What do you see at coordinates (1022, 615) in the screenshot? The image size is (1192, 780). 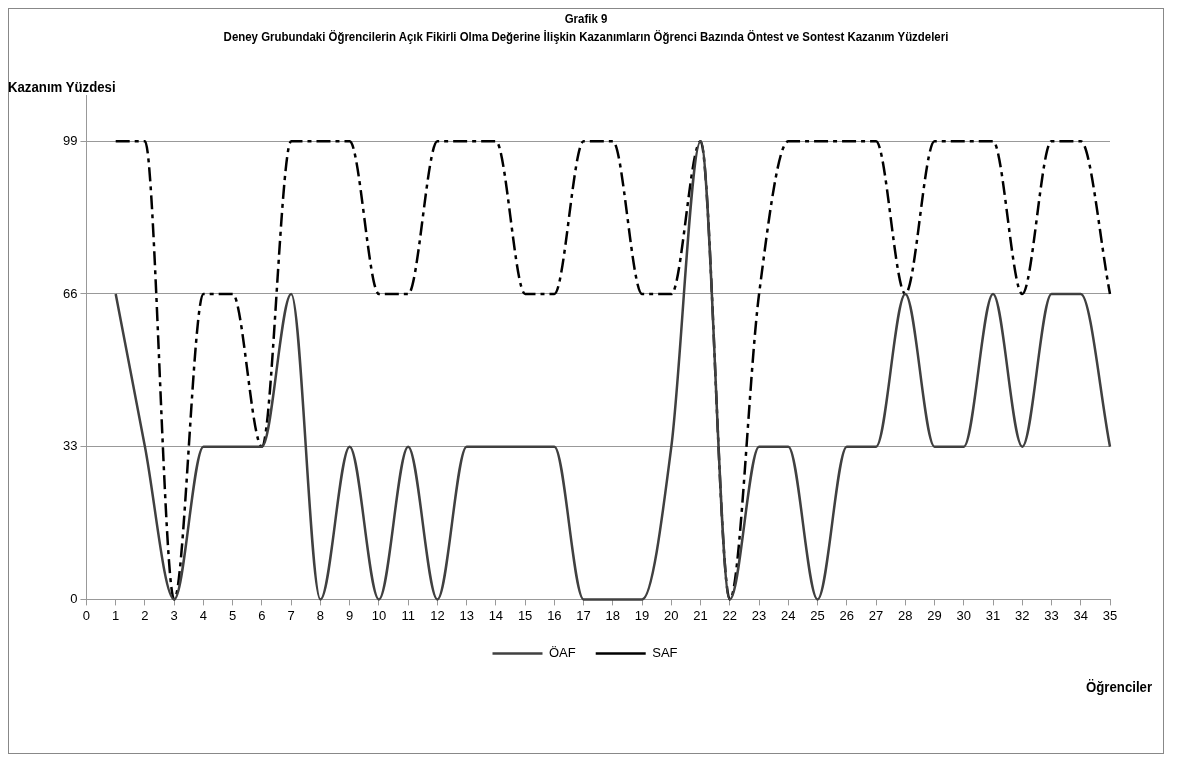 I see `x-tick-label: 32` at bounding box center [1022, 615].